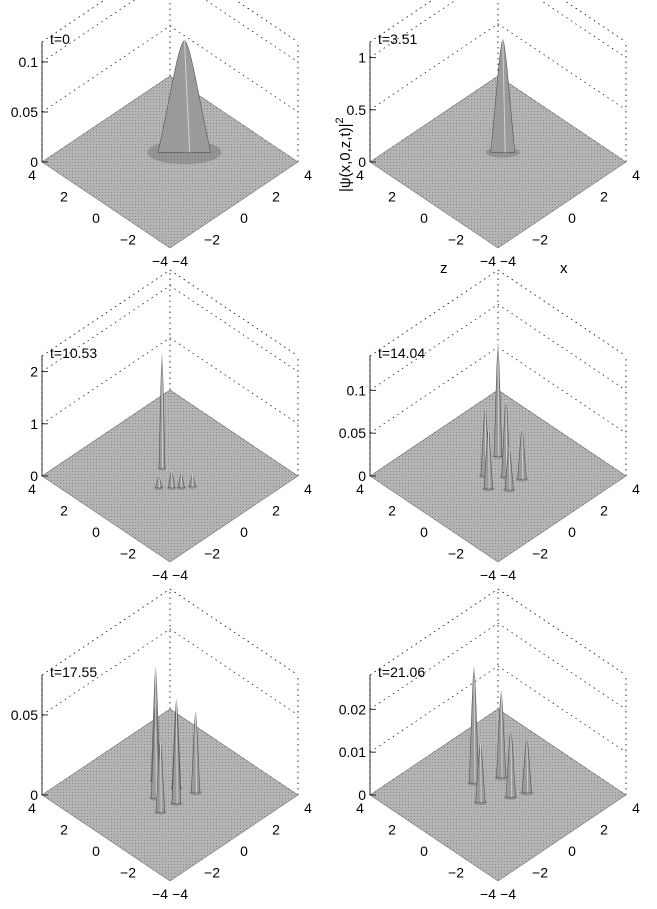  I want to click on x-axis-label: x, so click(564, 268).